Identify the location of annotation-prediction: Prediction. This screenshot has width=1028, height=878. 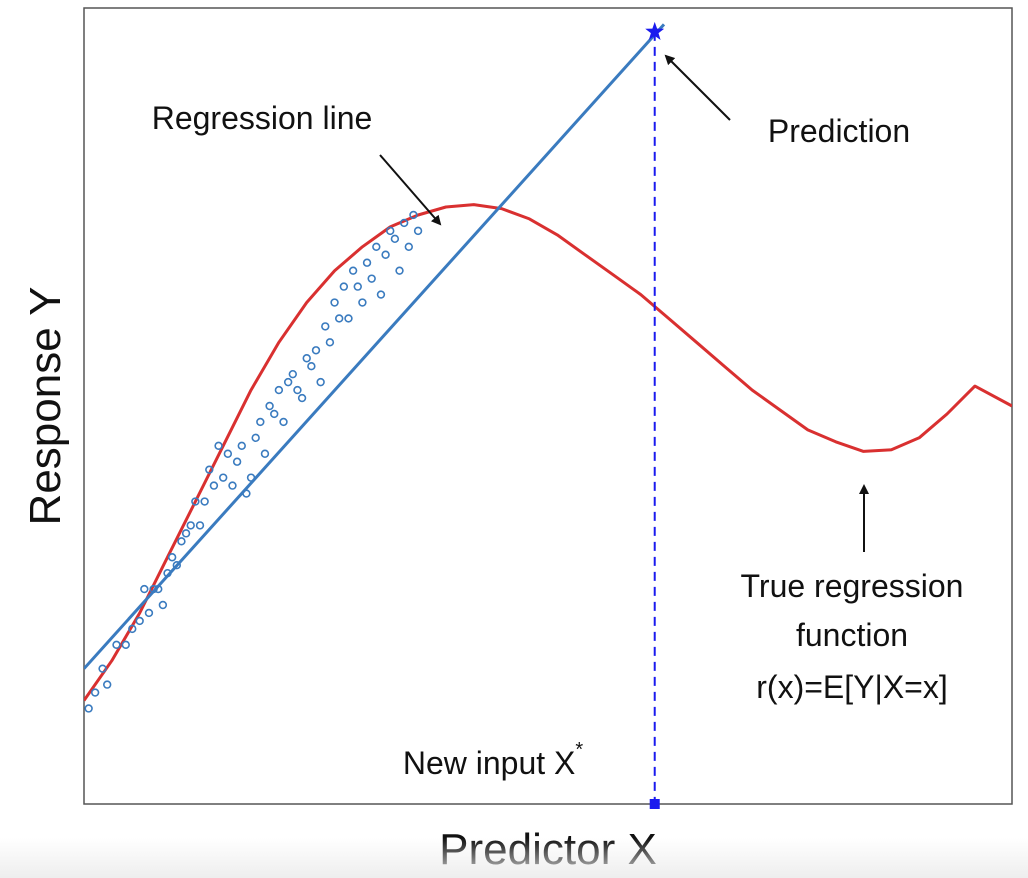
(839, 131).